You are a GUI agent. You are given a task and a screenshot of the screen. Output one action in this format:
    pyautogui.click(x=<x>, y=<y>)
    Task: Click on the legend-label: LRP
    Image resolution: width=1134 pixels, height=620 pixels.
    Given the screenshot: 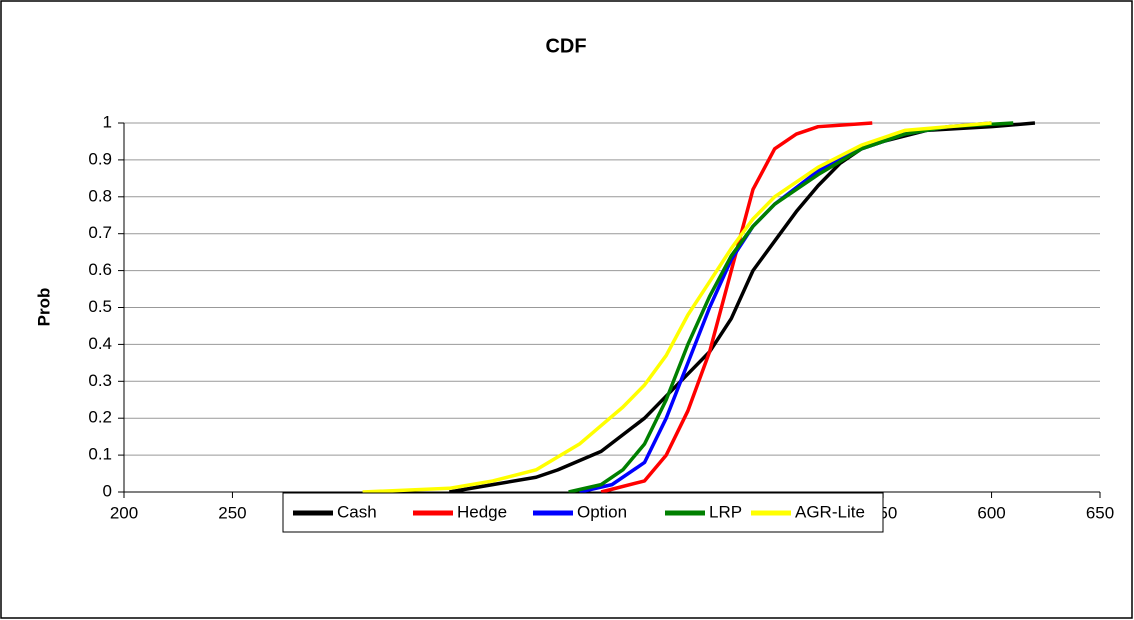 What is the action you would take?
    pyautogui.click(x=725, y=511)
    